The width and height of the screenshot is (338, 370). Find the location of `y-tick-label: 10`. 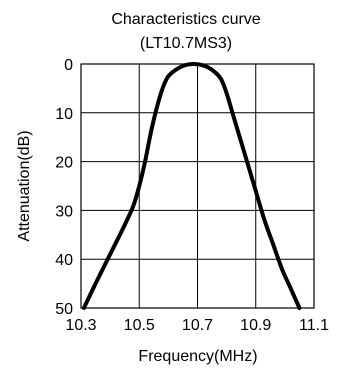

y-tick-label: 10 is located at coordinates (64, 114).